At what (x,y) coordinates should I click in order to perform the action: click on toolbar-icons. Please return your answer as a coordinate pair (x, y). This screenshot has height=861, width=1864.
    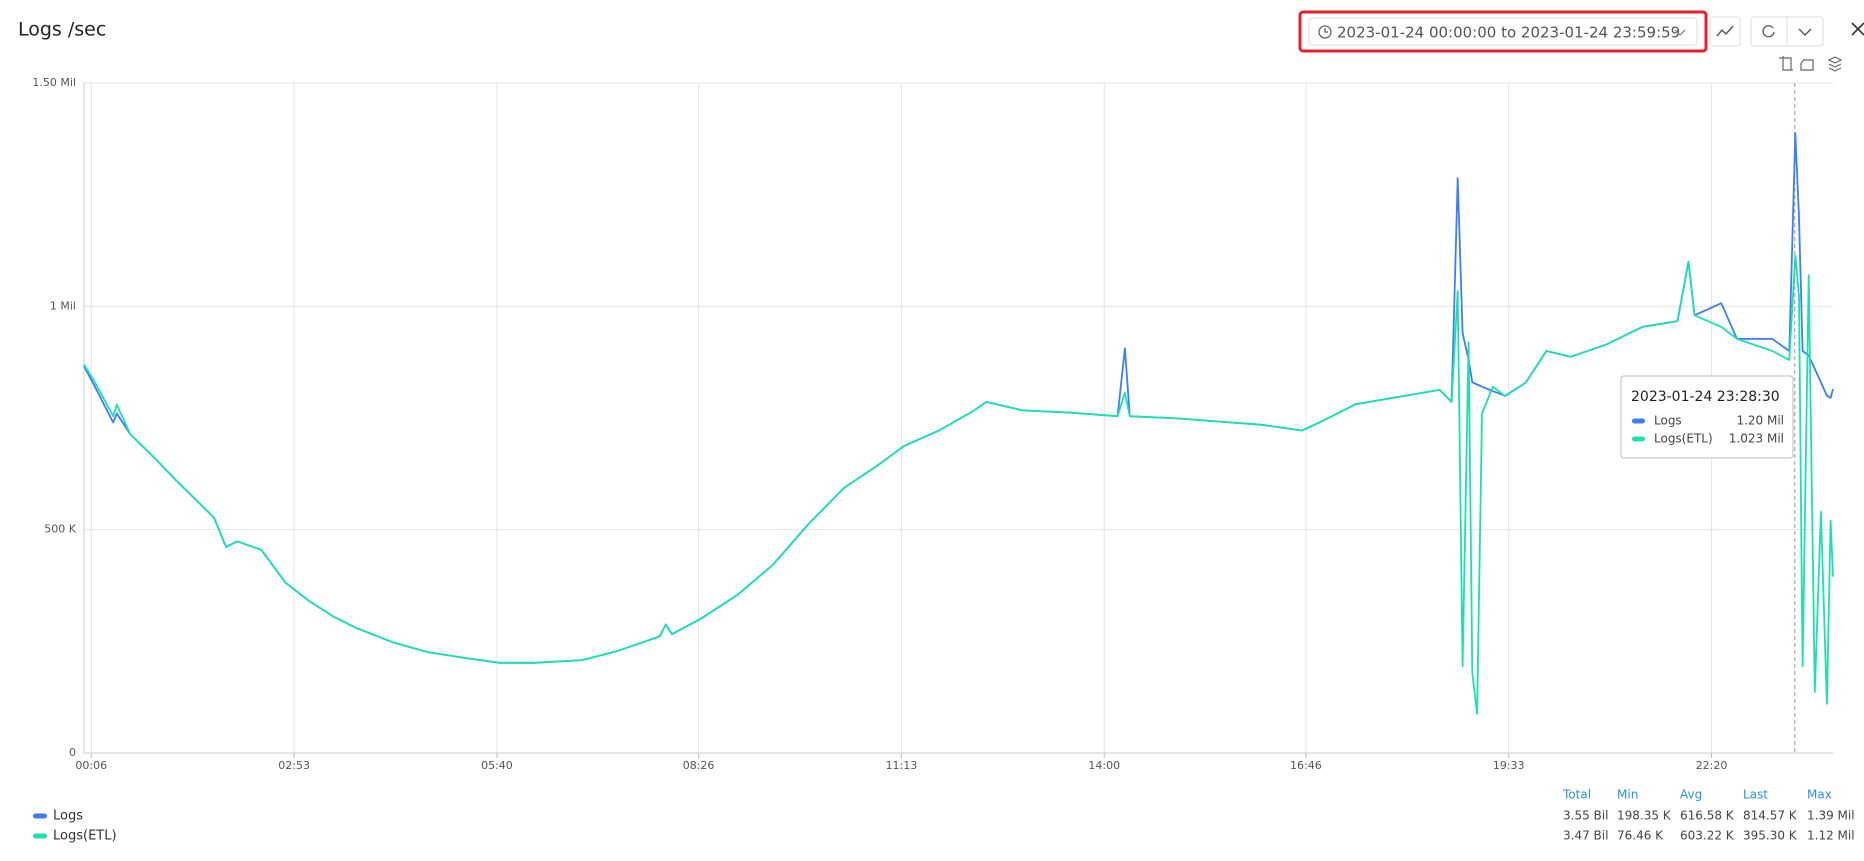
    Looking at the image, I should click on (1811, 64).